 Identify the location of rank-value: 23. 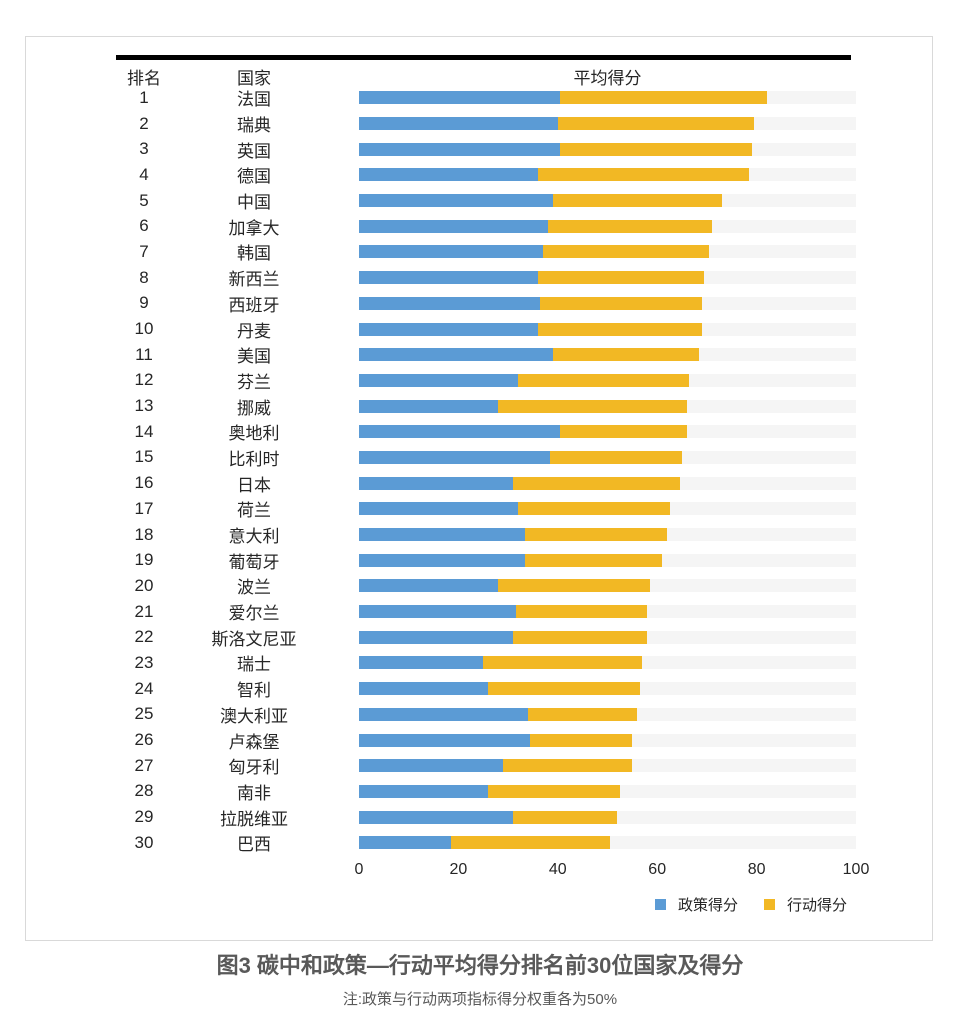
(144, 662).